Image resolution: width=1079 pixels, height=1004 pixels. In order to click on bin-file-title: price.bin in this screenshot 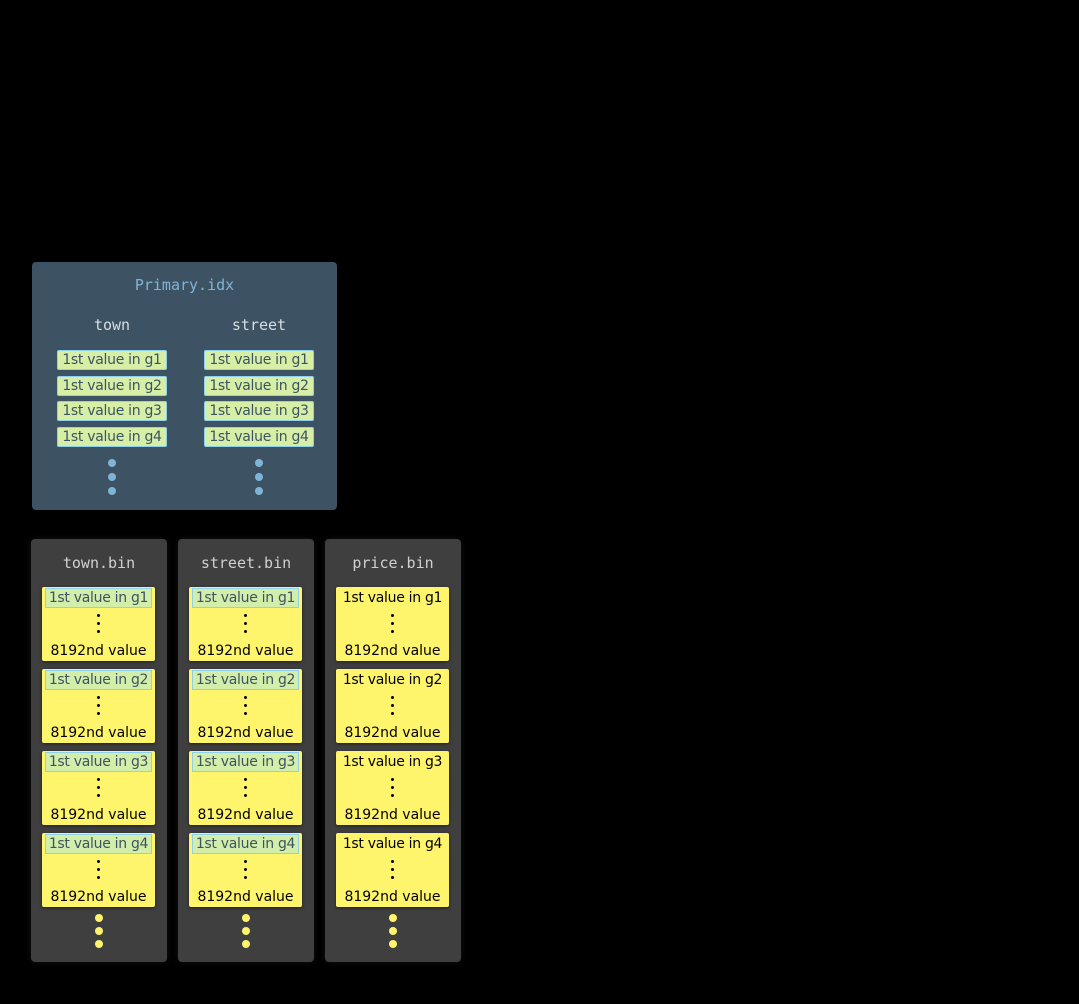, I will do `click(393, 563)`.